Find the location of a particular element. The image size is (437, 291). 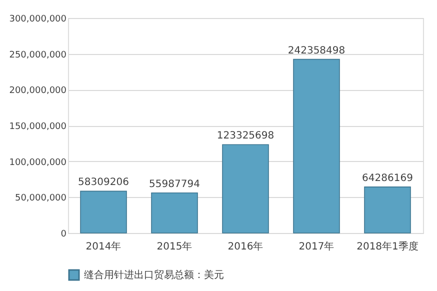

x-tick-label: 2014年 is located at coordinates (104, 246).